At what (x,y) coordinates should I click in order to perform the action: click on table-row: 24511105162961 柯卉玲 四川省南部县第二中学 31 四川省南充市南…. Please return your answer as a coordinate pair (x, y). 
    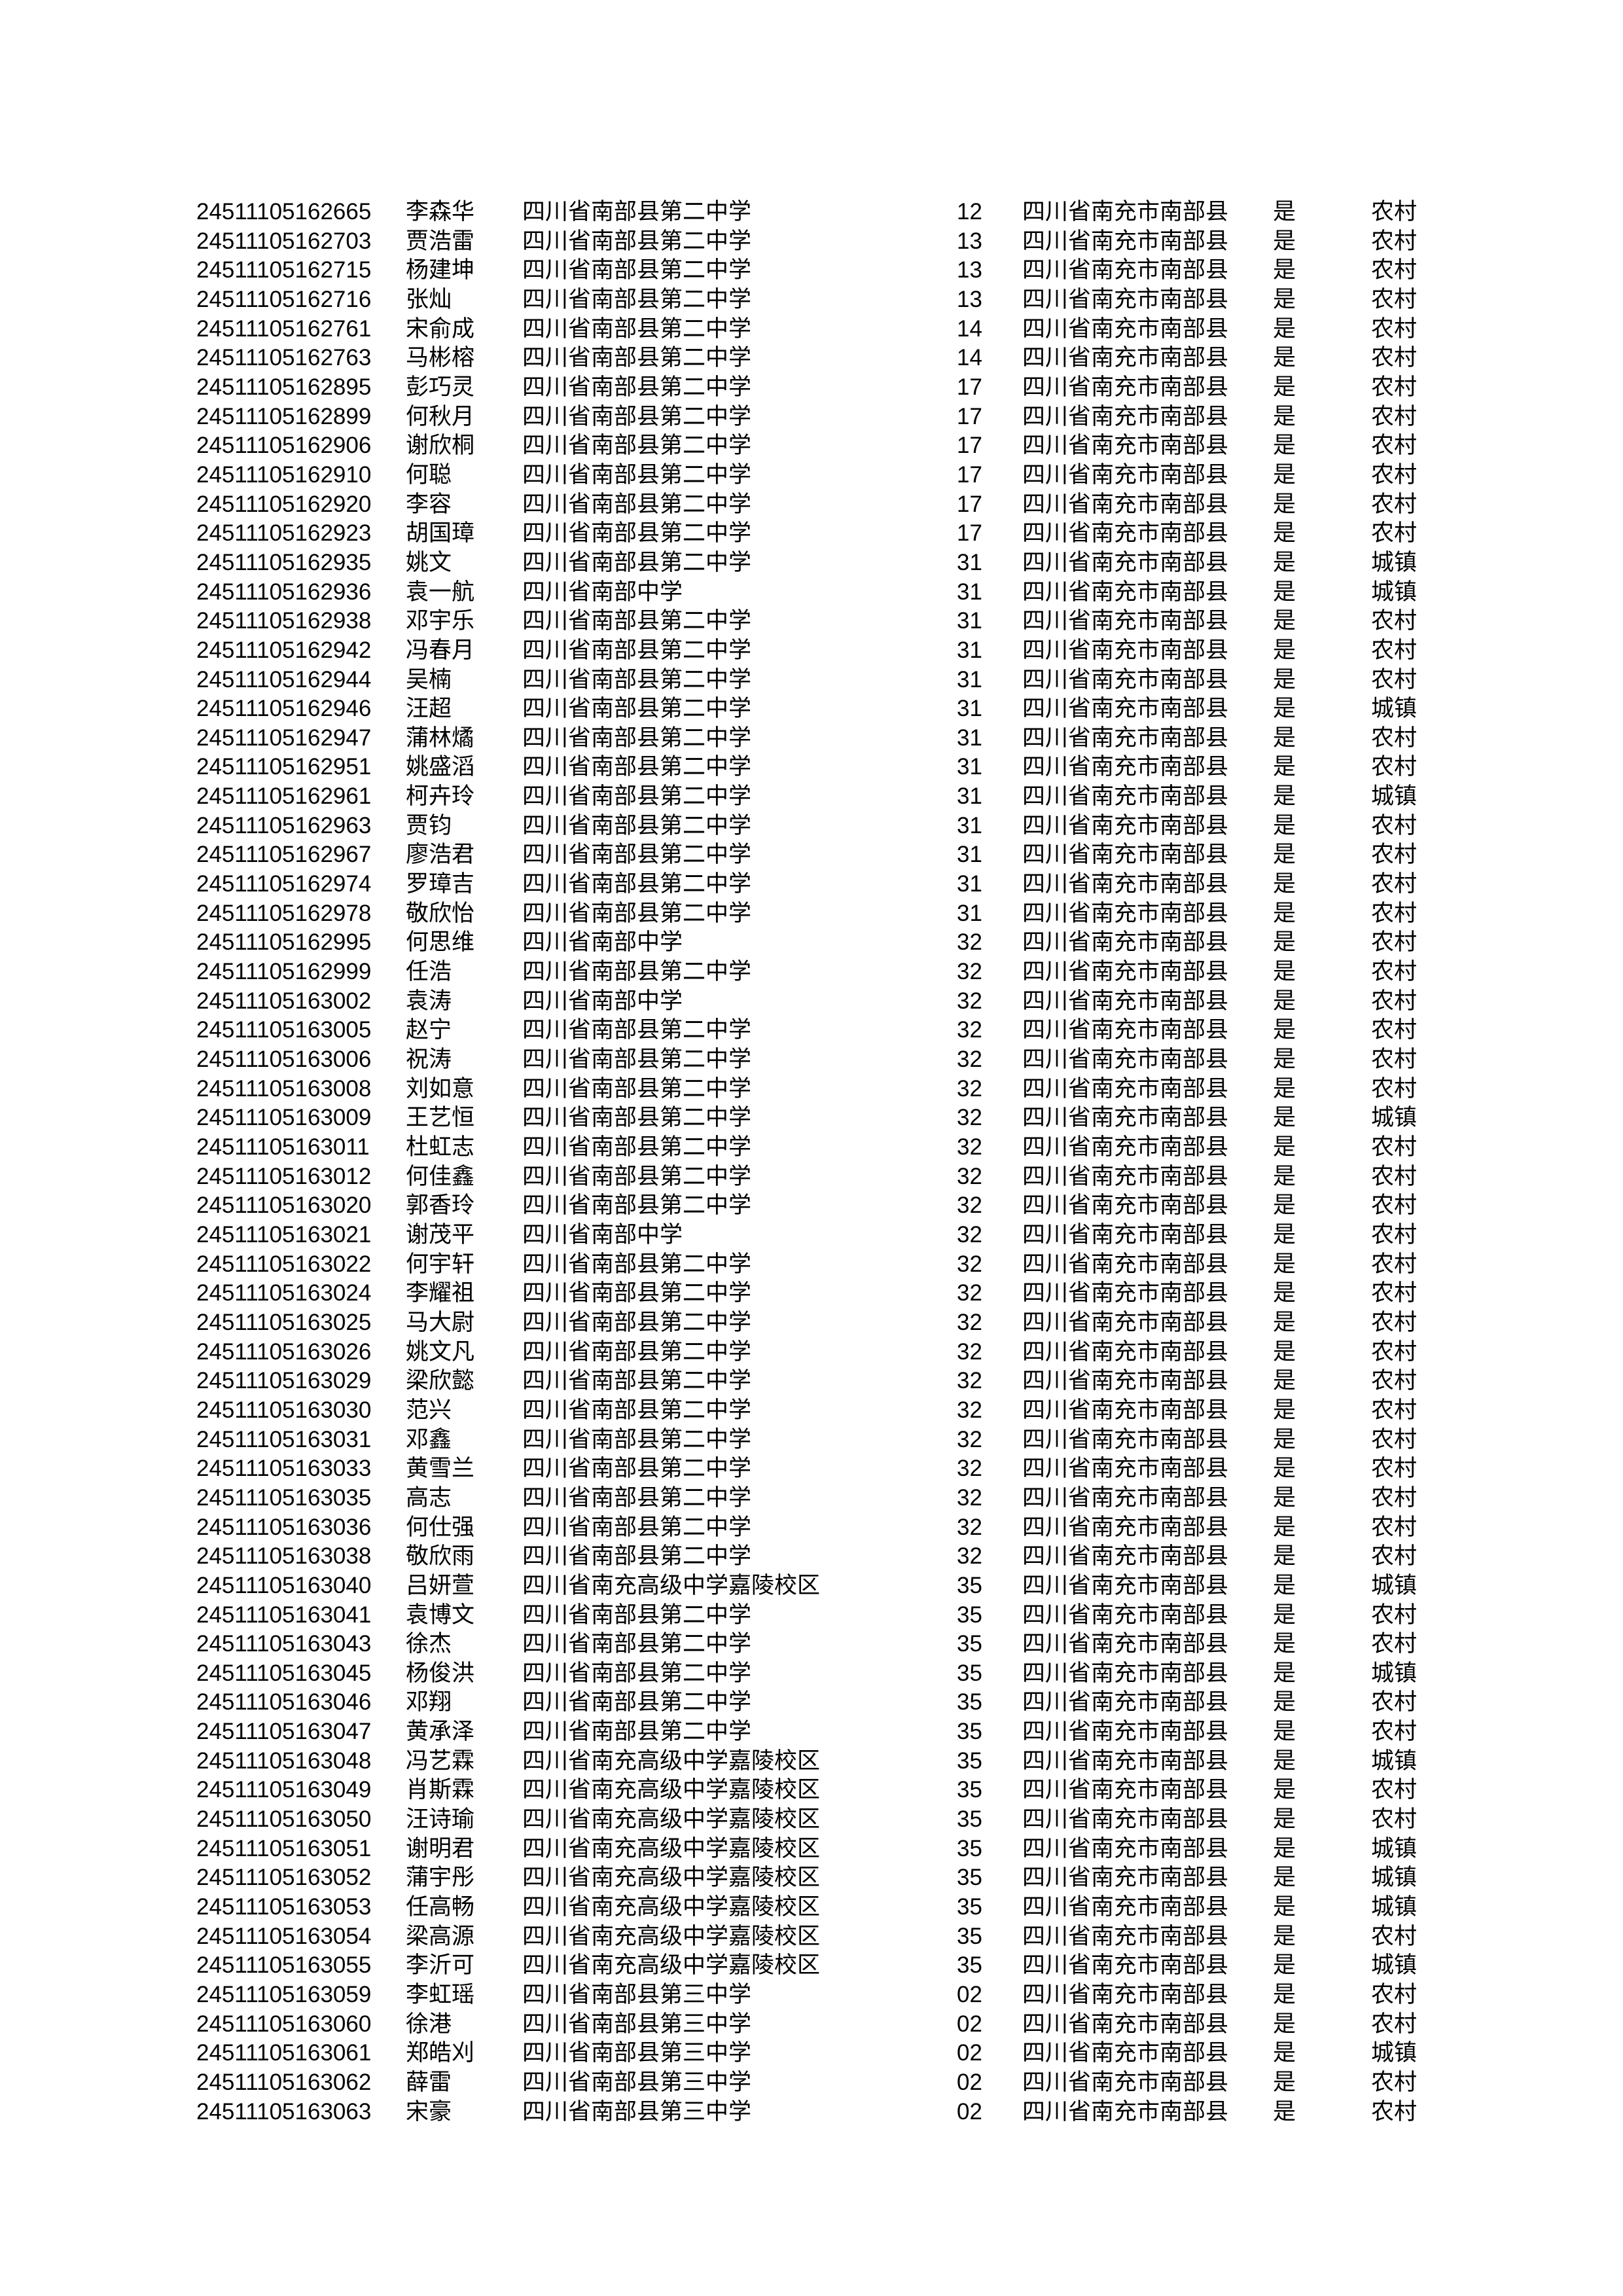
    Looking at the image, I should click on (849, 797).